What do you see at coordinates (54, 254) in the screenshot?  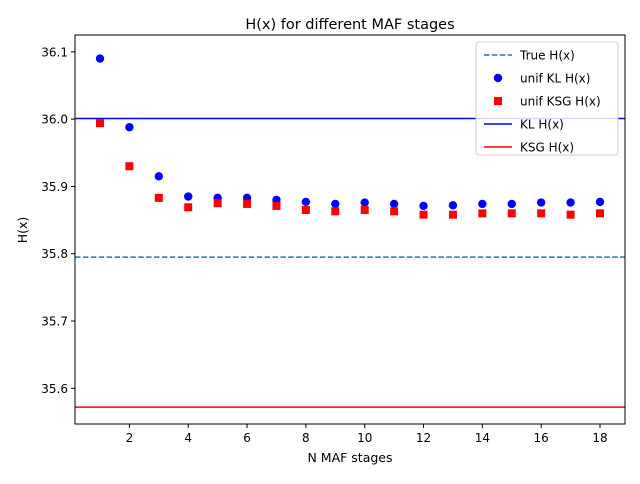 I see `y-tick-label: 35.8` at bounding box center [54, 254].